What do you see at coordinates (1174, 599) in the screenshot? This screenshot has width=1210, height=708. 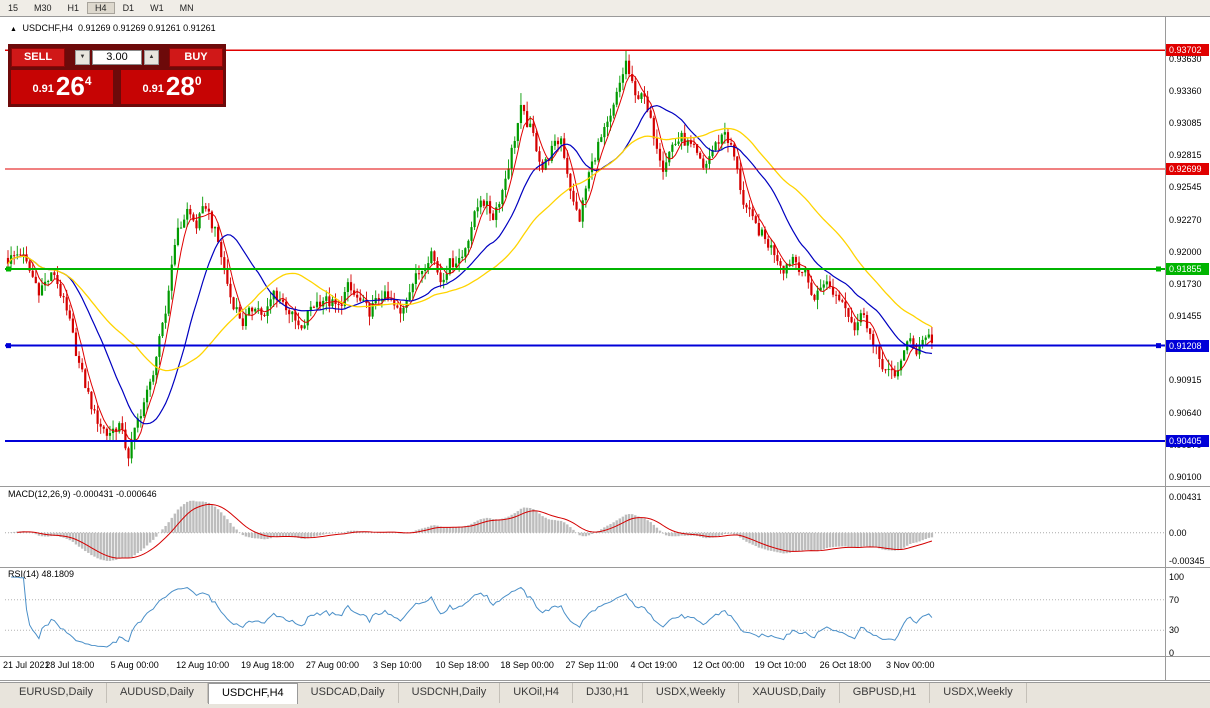 I see `rsi-axis-label: 70` at bounding box center [1174, 599].